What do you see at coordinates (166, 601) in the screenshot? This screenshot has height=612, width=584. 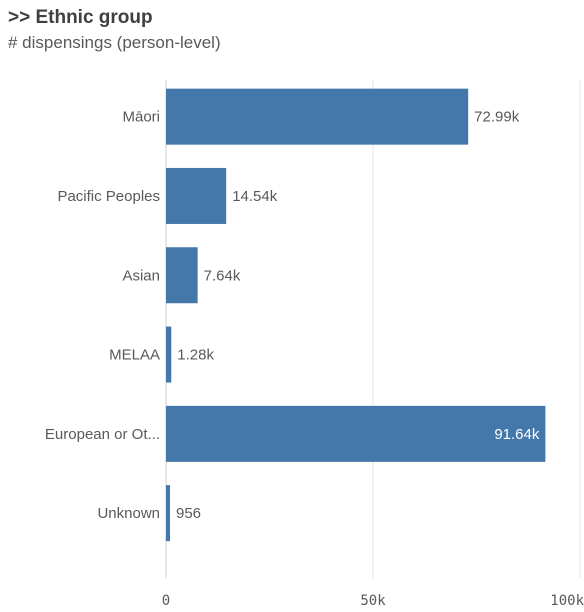 I see `x-tick-label: 0` at bounding box center [166, 601].